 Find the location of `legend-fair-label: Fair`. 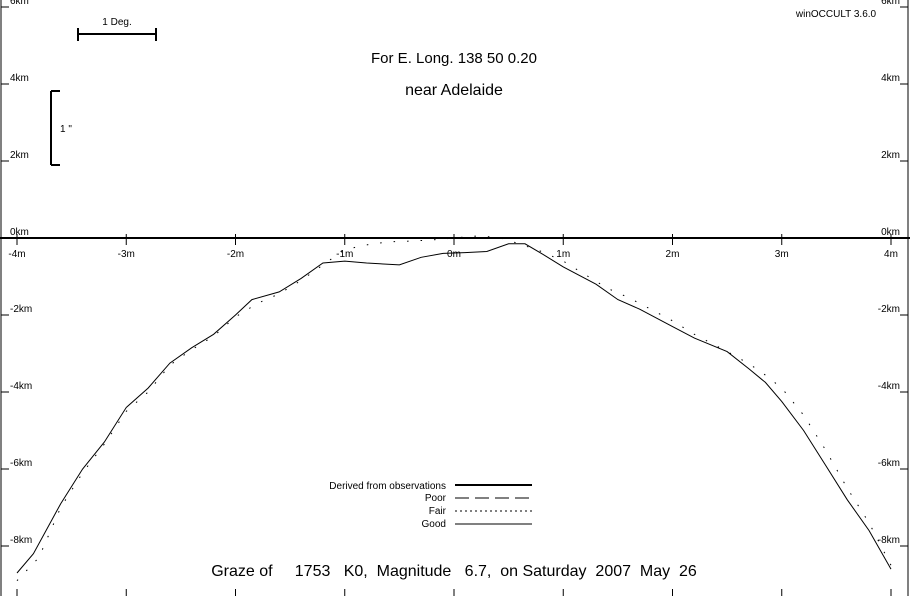

legend-fair-label: Fair is located at coordinates (438, 511).